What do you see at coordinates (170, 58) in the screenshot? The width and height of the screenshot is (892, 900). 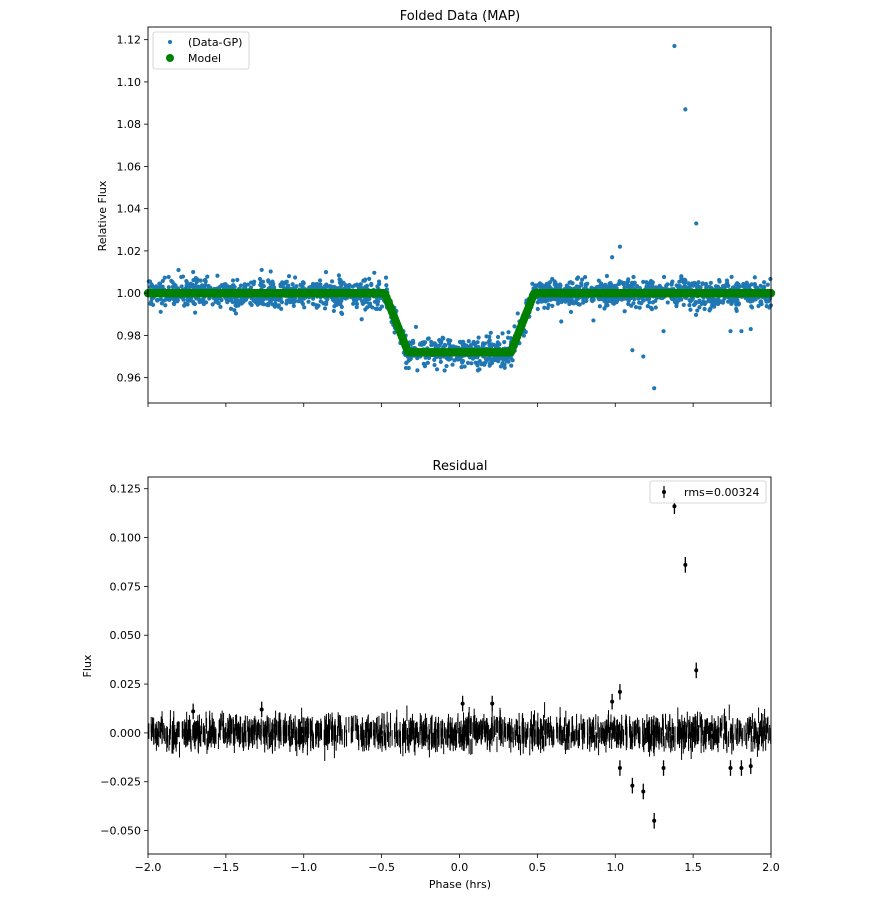 I see `legend-model-marker` at bounding box center [170, 58].